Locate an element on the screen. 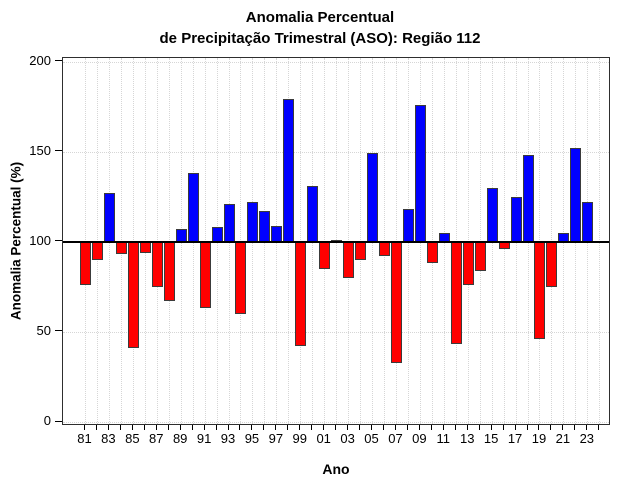 This screenshot has height=500, width=640. x-axis-tick-label: 05 is located at coordinates (371, 438).